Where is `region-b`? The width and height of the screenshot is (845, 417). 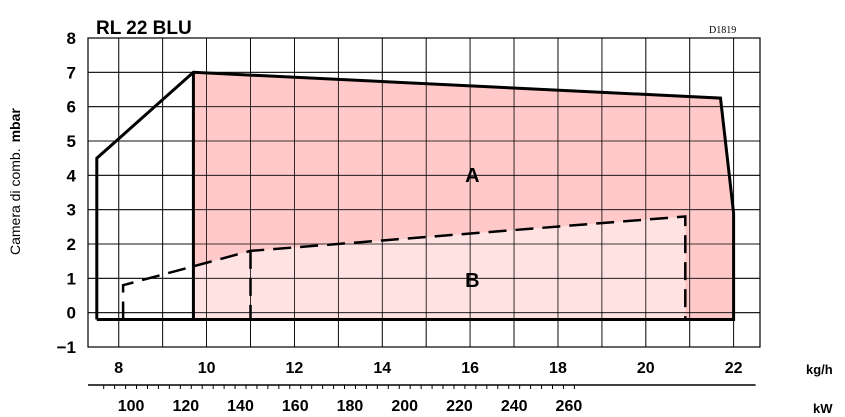 region-b is located at coordinates (439, 268).